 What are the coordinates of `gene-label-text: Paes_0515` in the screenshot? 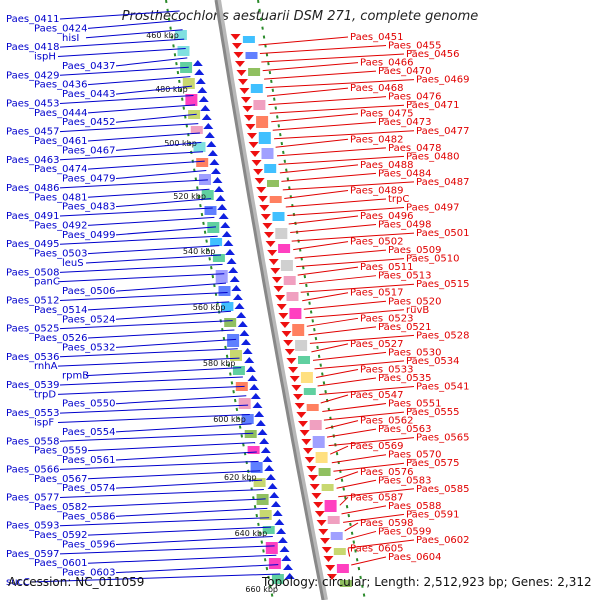 It's located at (443, 284).